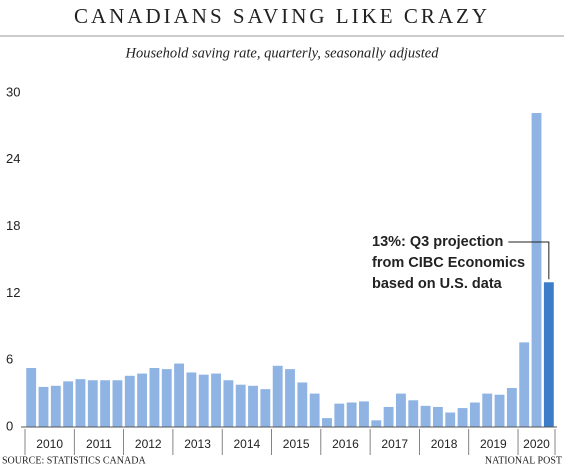 Image resolution: width=564 pixels, height=470 pixels. Describe the element at coordinates (197, 444) in the screenshot. I see `x-tick-label: 2013` at that location.